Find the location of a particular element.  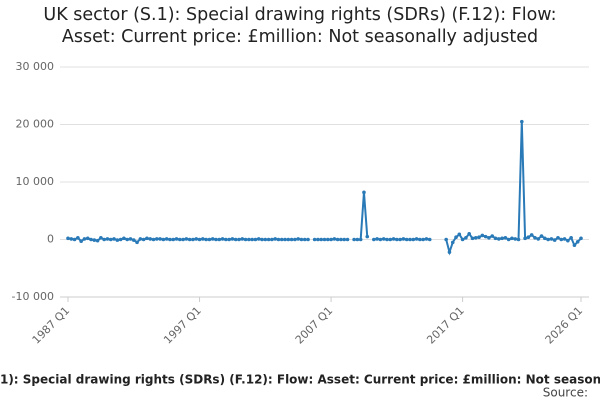

x-tick-label: 2026 Q1 is located at coordinates (564, 325).